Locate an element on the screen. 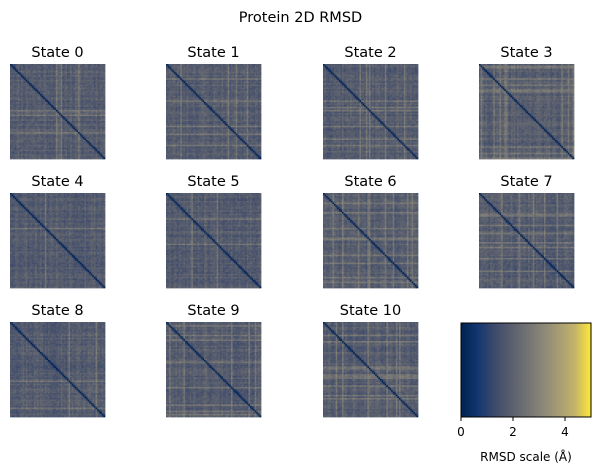 The width and height of the screenshot is (601, 475). chart-title: Protein 2D RMSD is located at coordinates (300, 18).